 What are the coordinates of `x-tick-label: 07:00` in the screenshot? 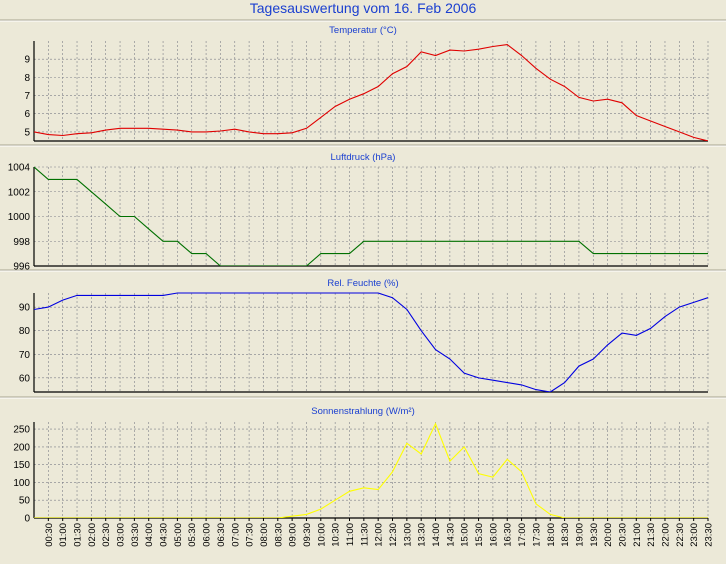 It's located at (235, 535).